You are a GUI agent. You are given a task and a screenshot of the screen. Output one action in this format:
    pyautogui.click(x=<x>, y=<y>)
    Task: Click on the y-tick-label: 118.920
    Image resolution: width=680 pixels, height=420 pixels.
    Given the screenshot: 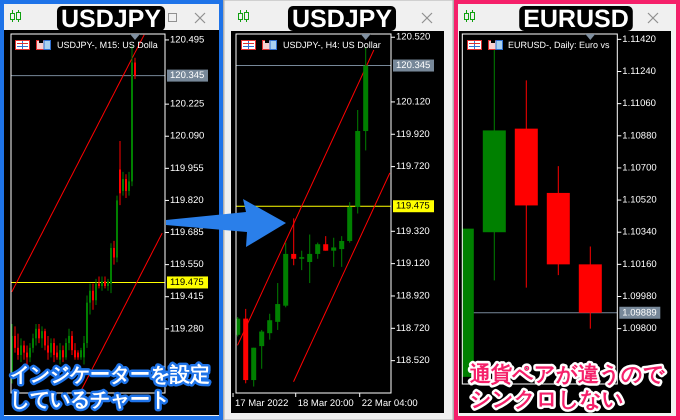 What is the action you would take?
    pyautogui.click(x=413, y=296)
    